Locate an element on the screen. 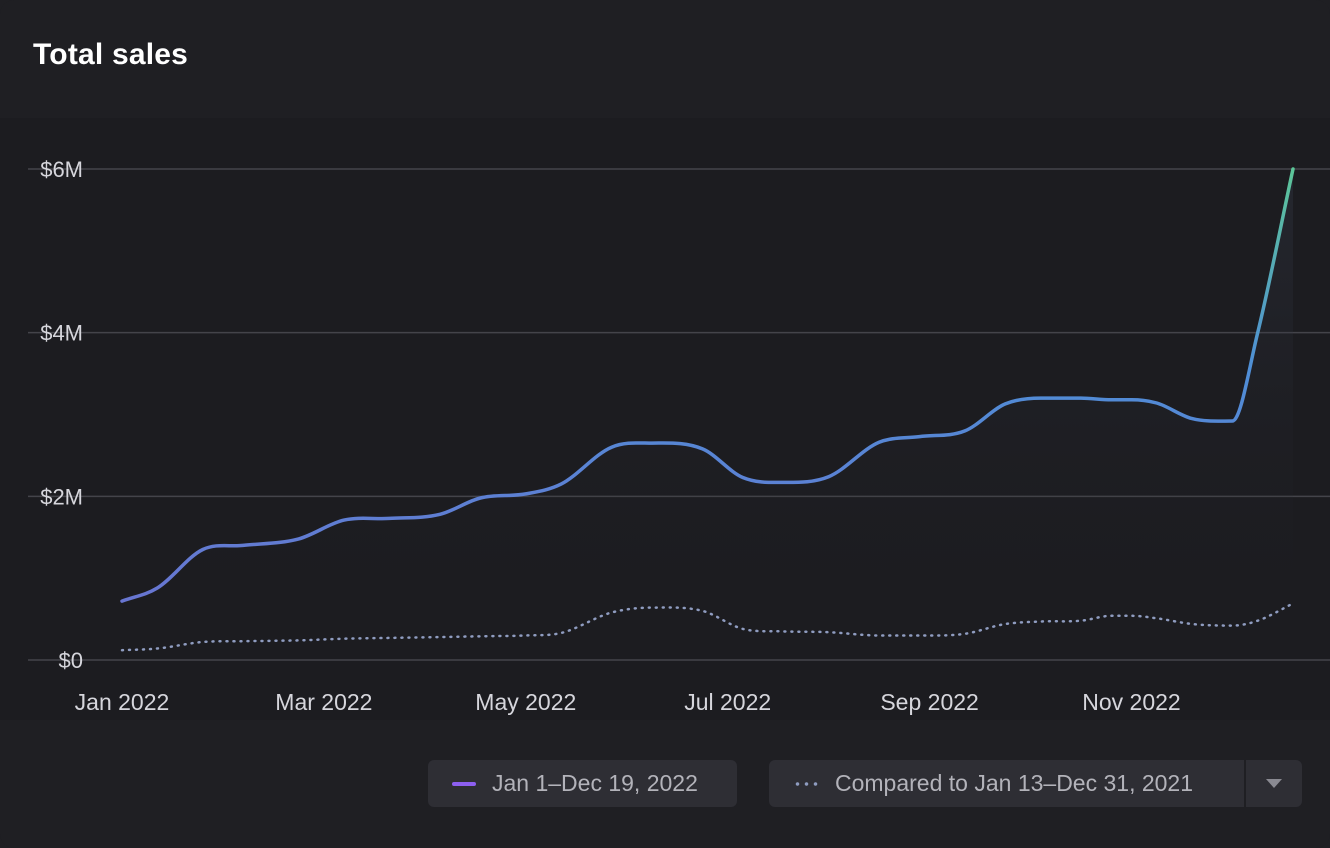 This screenshot has width=1330, height=848. legend-divider is located at coordinates (1245, 783).